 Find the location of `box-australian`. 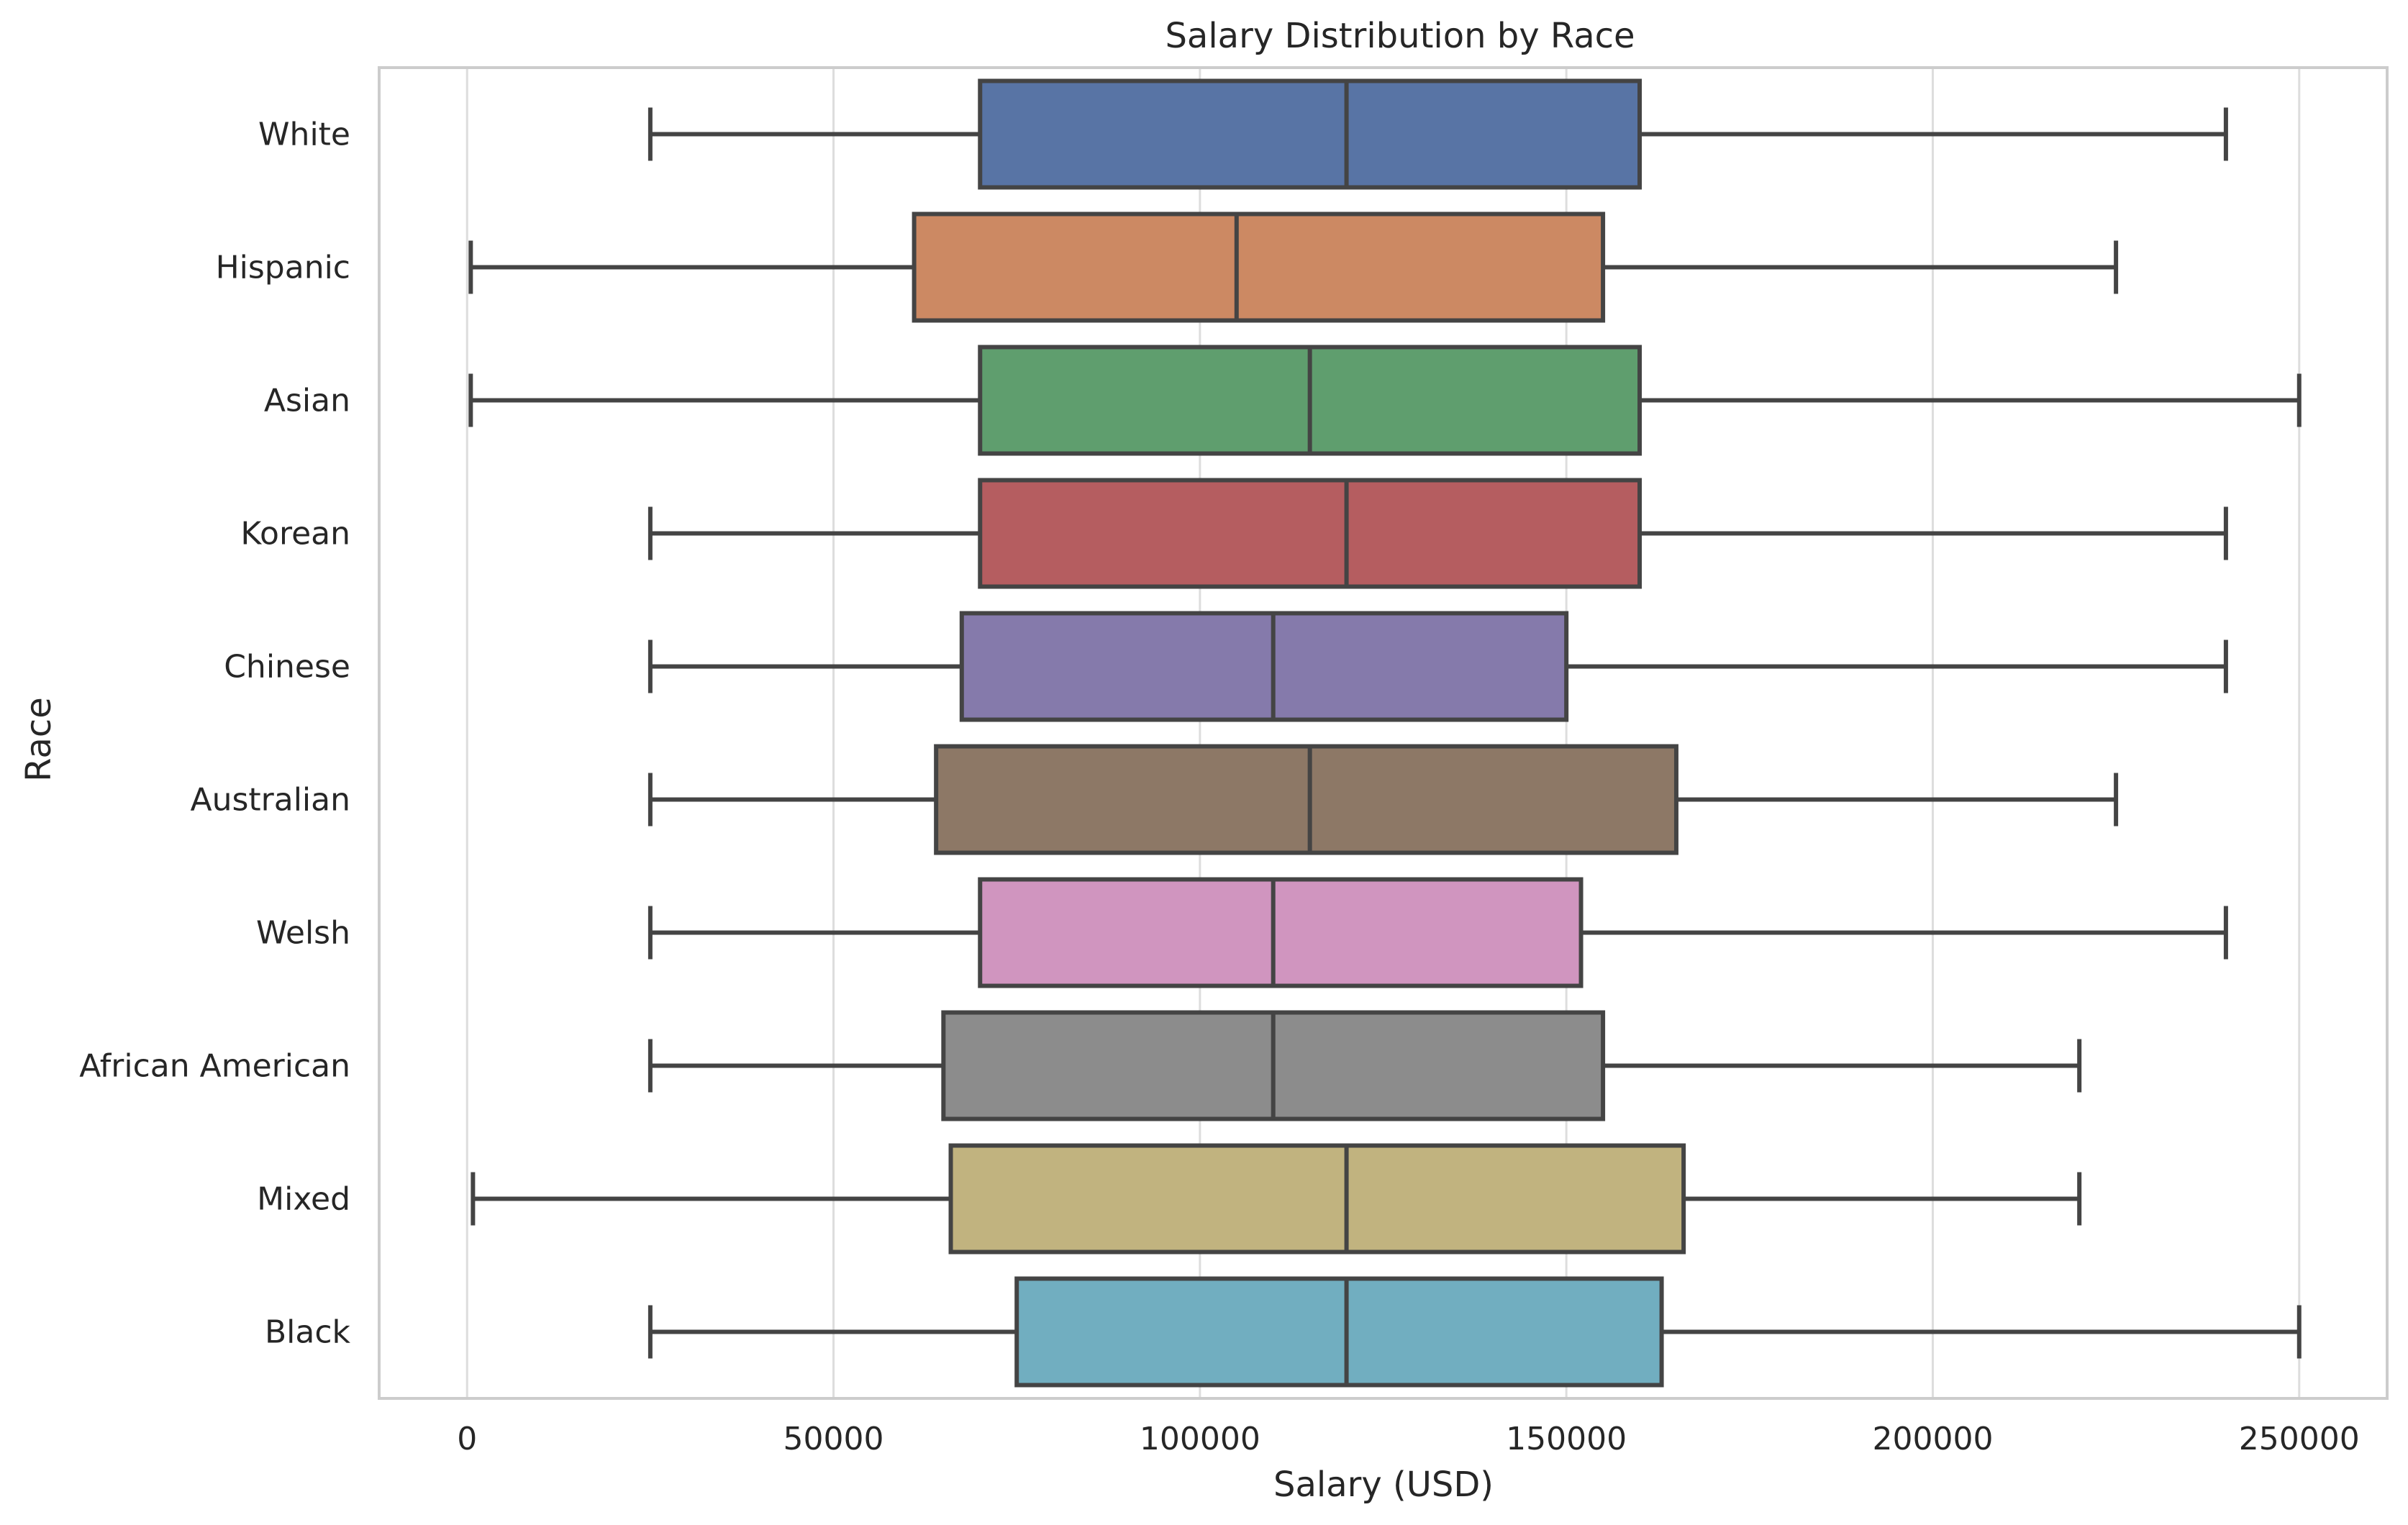

box-australian is located at coordinates (1383, 799).